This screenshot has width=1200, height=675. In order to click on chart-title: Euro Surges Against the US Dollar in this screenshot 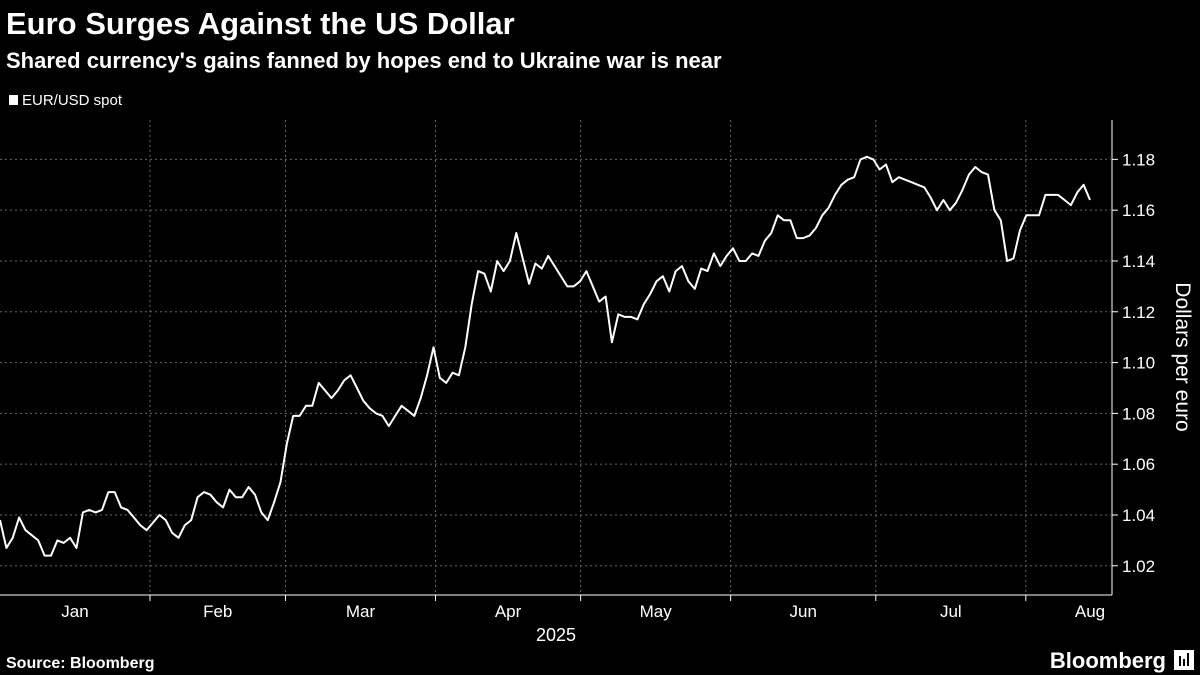, I will do `click(260, 23)`.